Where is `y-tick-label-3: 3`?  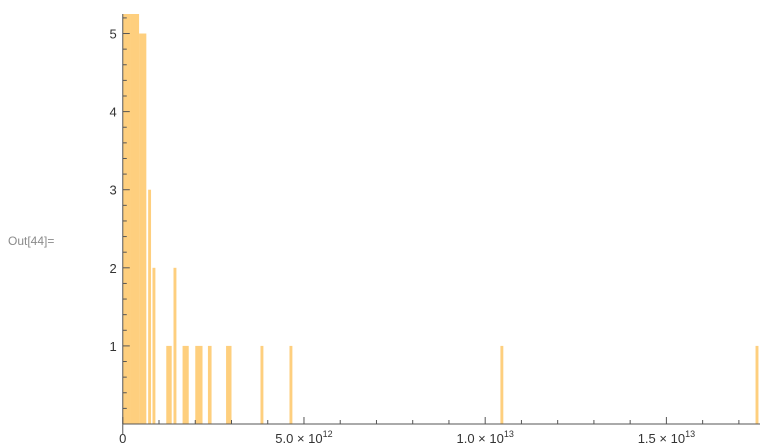
y-tick-label-3: 3 is located at coordinates (113, 190).